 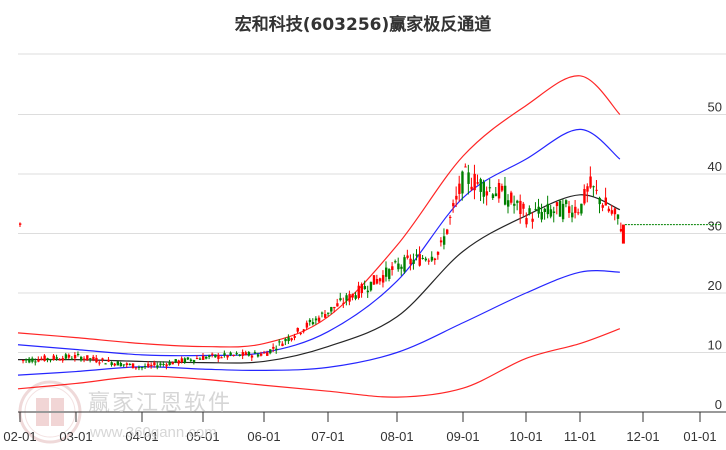 I want to click on x-tick-label: 07-01, so click(x=327, y=436).